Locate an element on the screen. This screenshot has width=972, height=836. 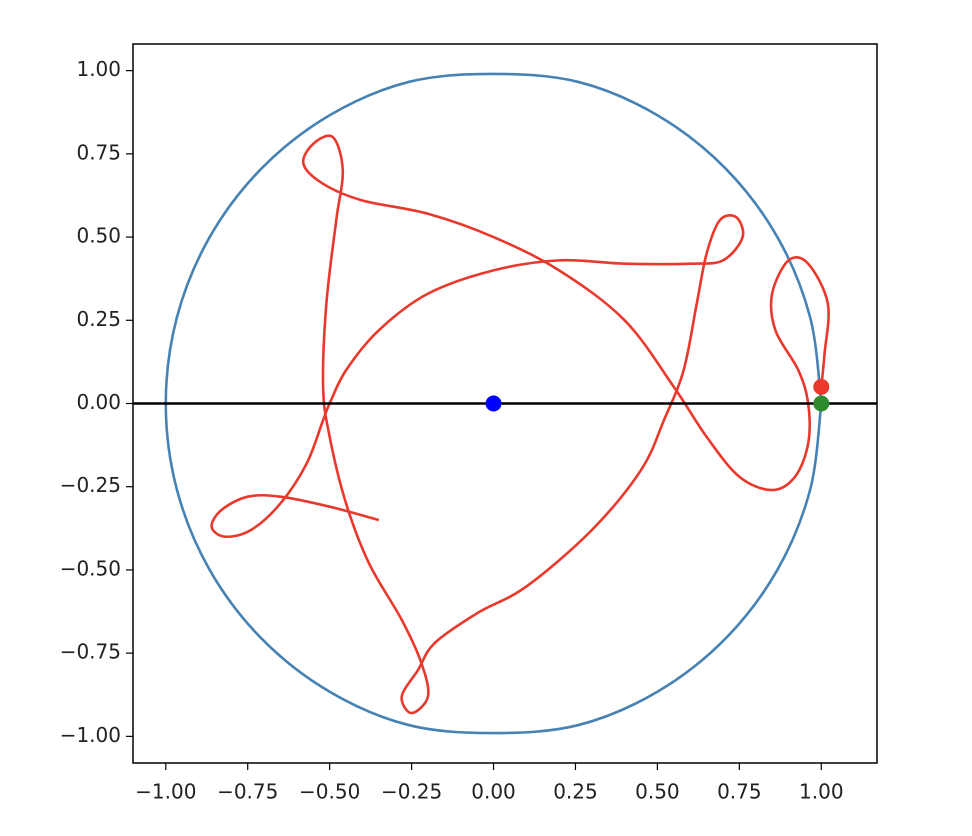
x-tick-label: 0.75 is located at coordinates (739, 792).